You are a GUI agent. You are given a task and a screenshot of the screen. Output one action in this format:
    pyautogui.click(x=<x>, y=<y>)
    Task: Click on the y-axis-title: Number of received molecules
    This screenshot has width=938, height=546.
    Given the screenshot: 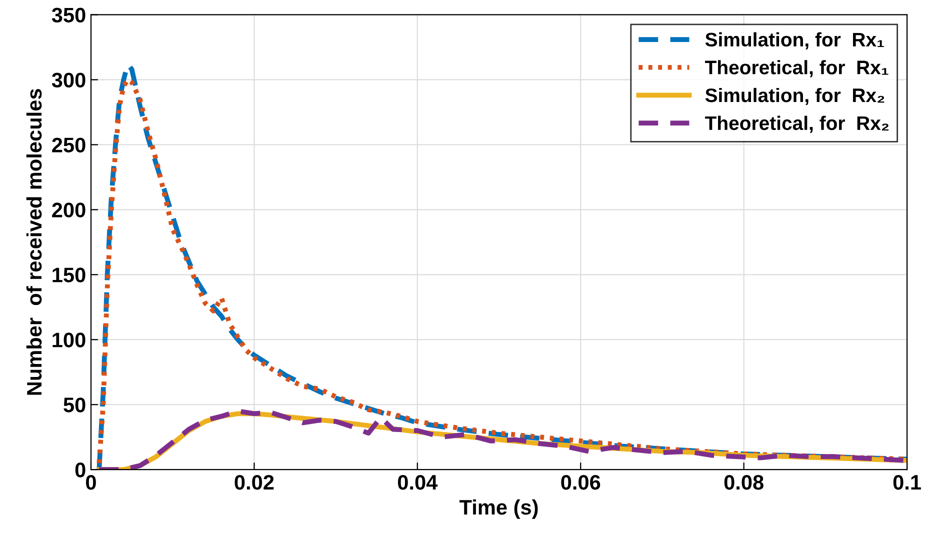 What is the action you would take?
    pyautogui.click(x=34, y=242)
    